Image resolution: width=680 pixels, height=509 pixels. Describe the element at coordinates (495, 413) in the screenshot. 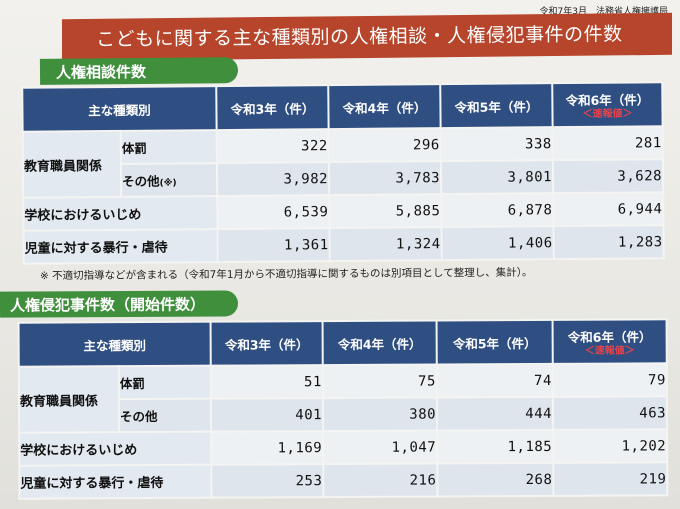

I see `cell-value: 444` at that location.